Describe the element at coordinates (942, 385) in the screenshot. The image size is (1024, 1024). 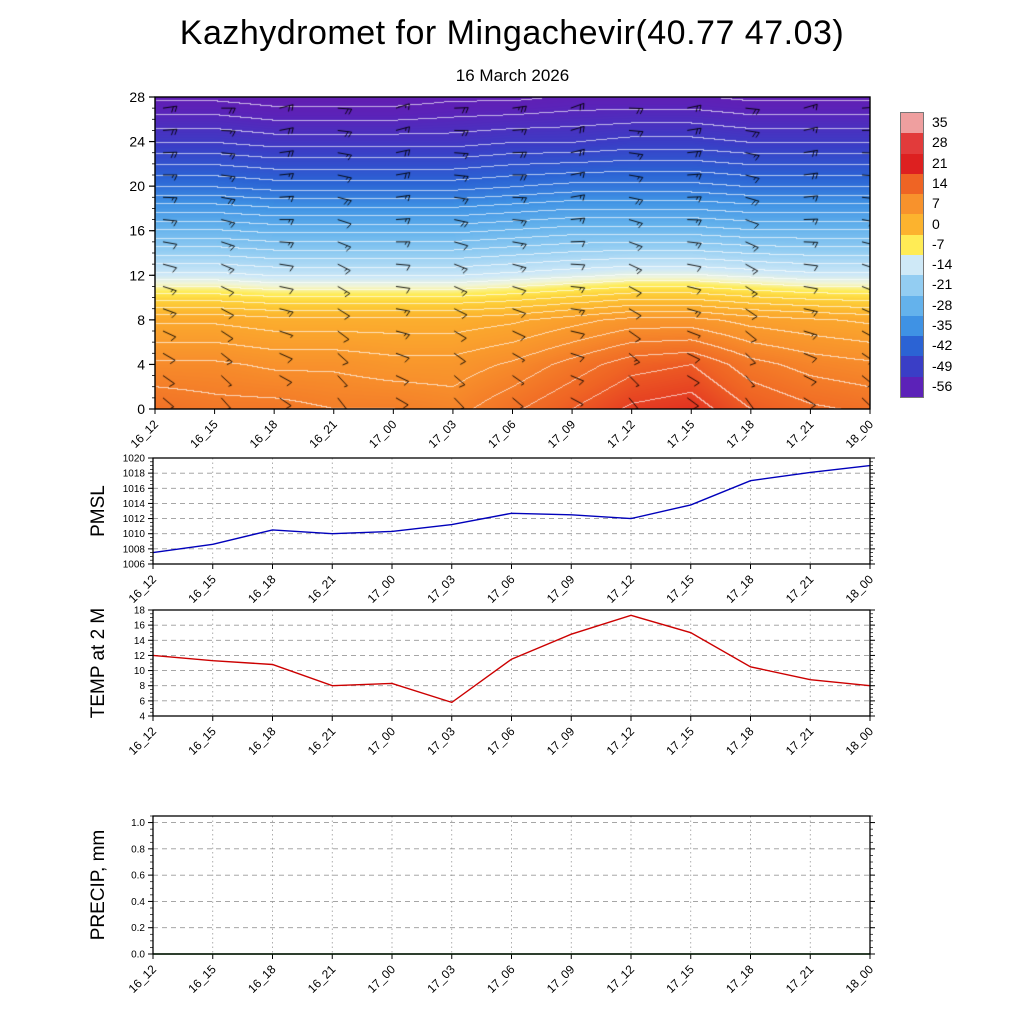
I see `colorbar-tick-label: -56` at that location.